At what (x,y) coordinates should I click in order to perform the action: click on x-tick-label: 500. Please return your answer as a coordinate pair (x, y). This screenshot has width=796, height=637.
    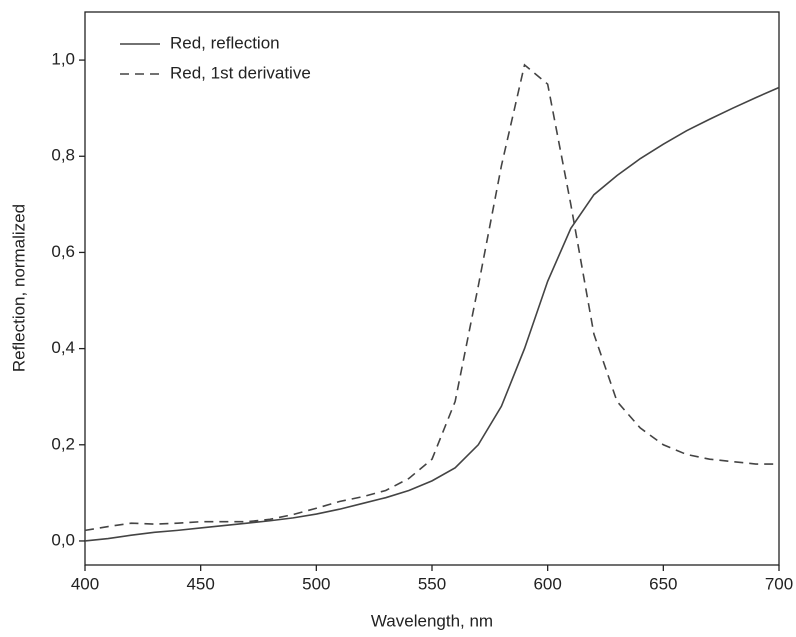
    Looking at the image, I should click on (316, 583).